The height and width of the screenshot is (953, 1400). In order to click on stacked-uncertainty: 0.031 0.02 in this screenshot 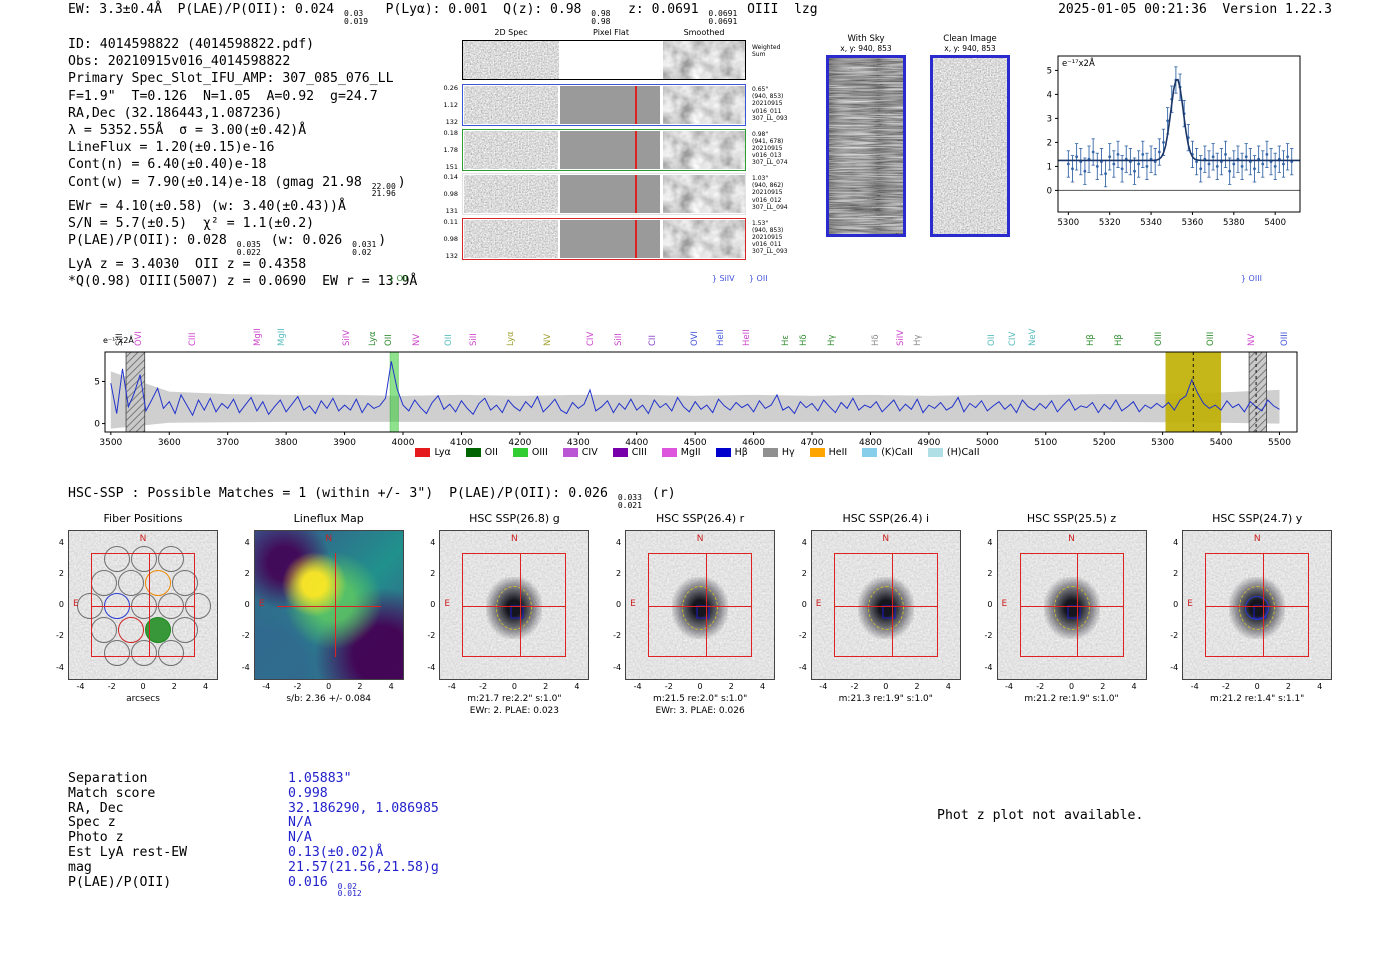, I will do `click(364, 248)`.